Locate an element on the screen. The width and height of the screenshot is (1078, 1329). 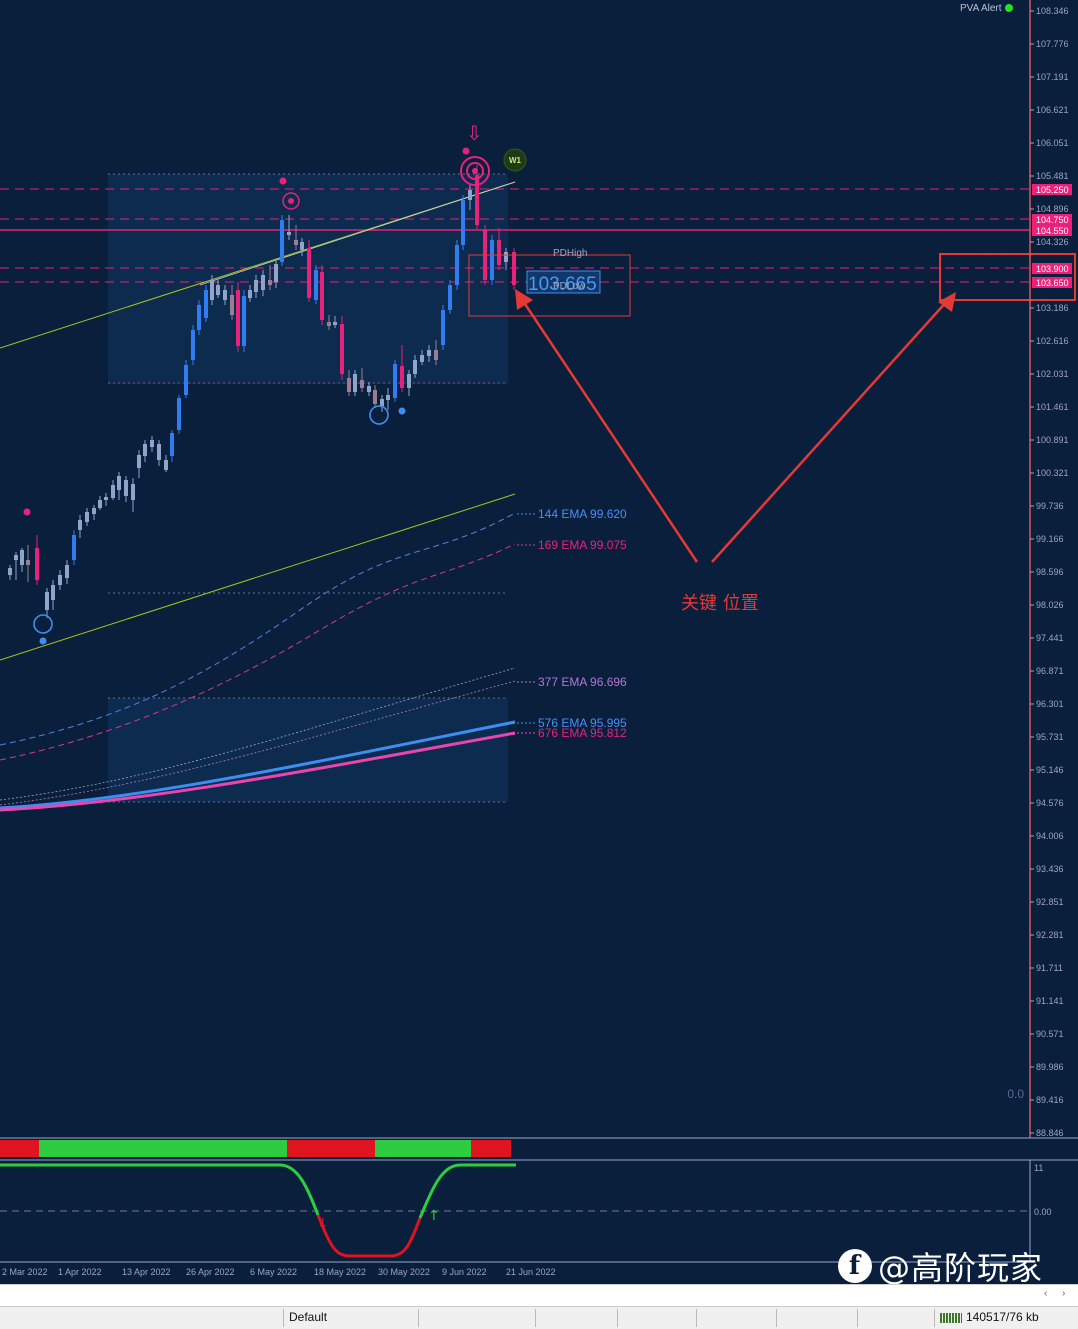
watermark-text: @高阶玩家 is located at coordinates (961, 1268).